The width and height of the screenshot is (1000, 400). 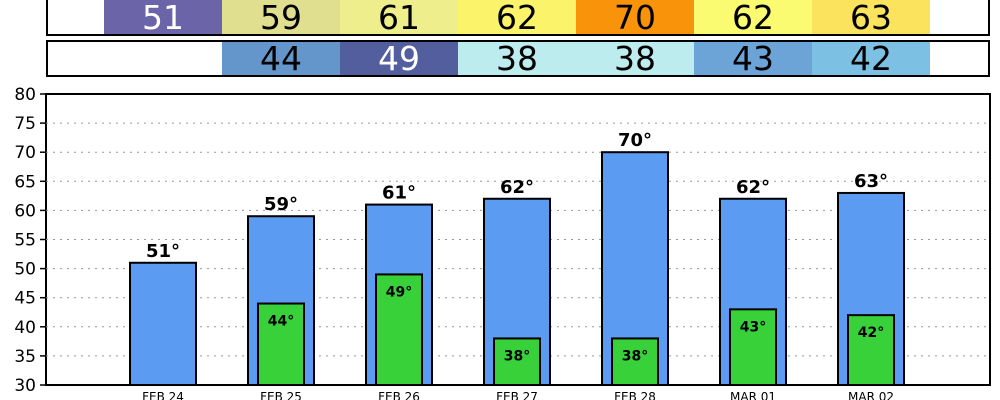 I want to click on high-bar-label: 70°, so click(x=635, y=140).